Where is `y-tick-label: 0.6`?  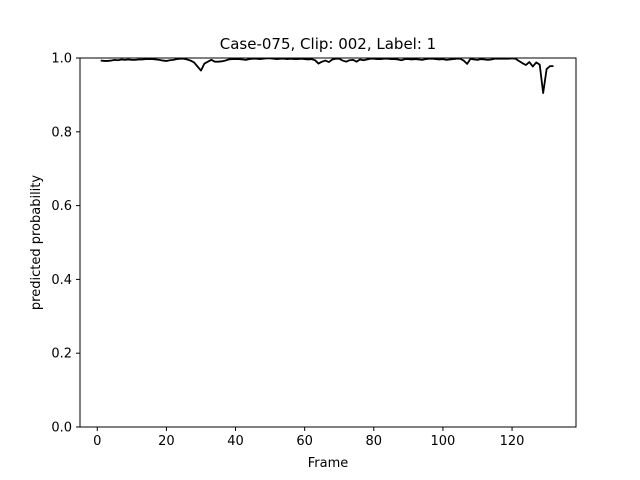 y-tick-label: 0.6 is located at coordinates (61, 206).